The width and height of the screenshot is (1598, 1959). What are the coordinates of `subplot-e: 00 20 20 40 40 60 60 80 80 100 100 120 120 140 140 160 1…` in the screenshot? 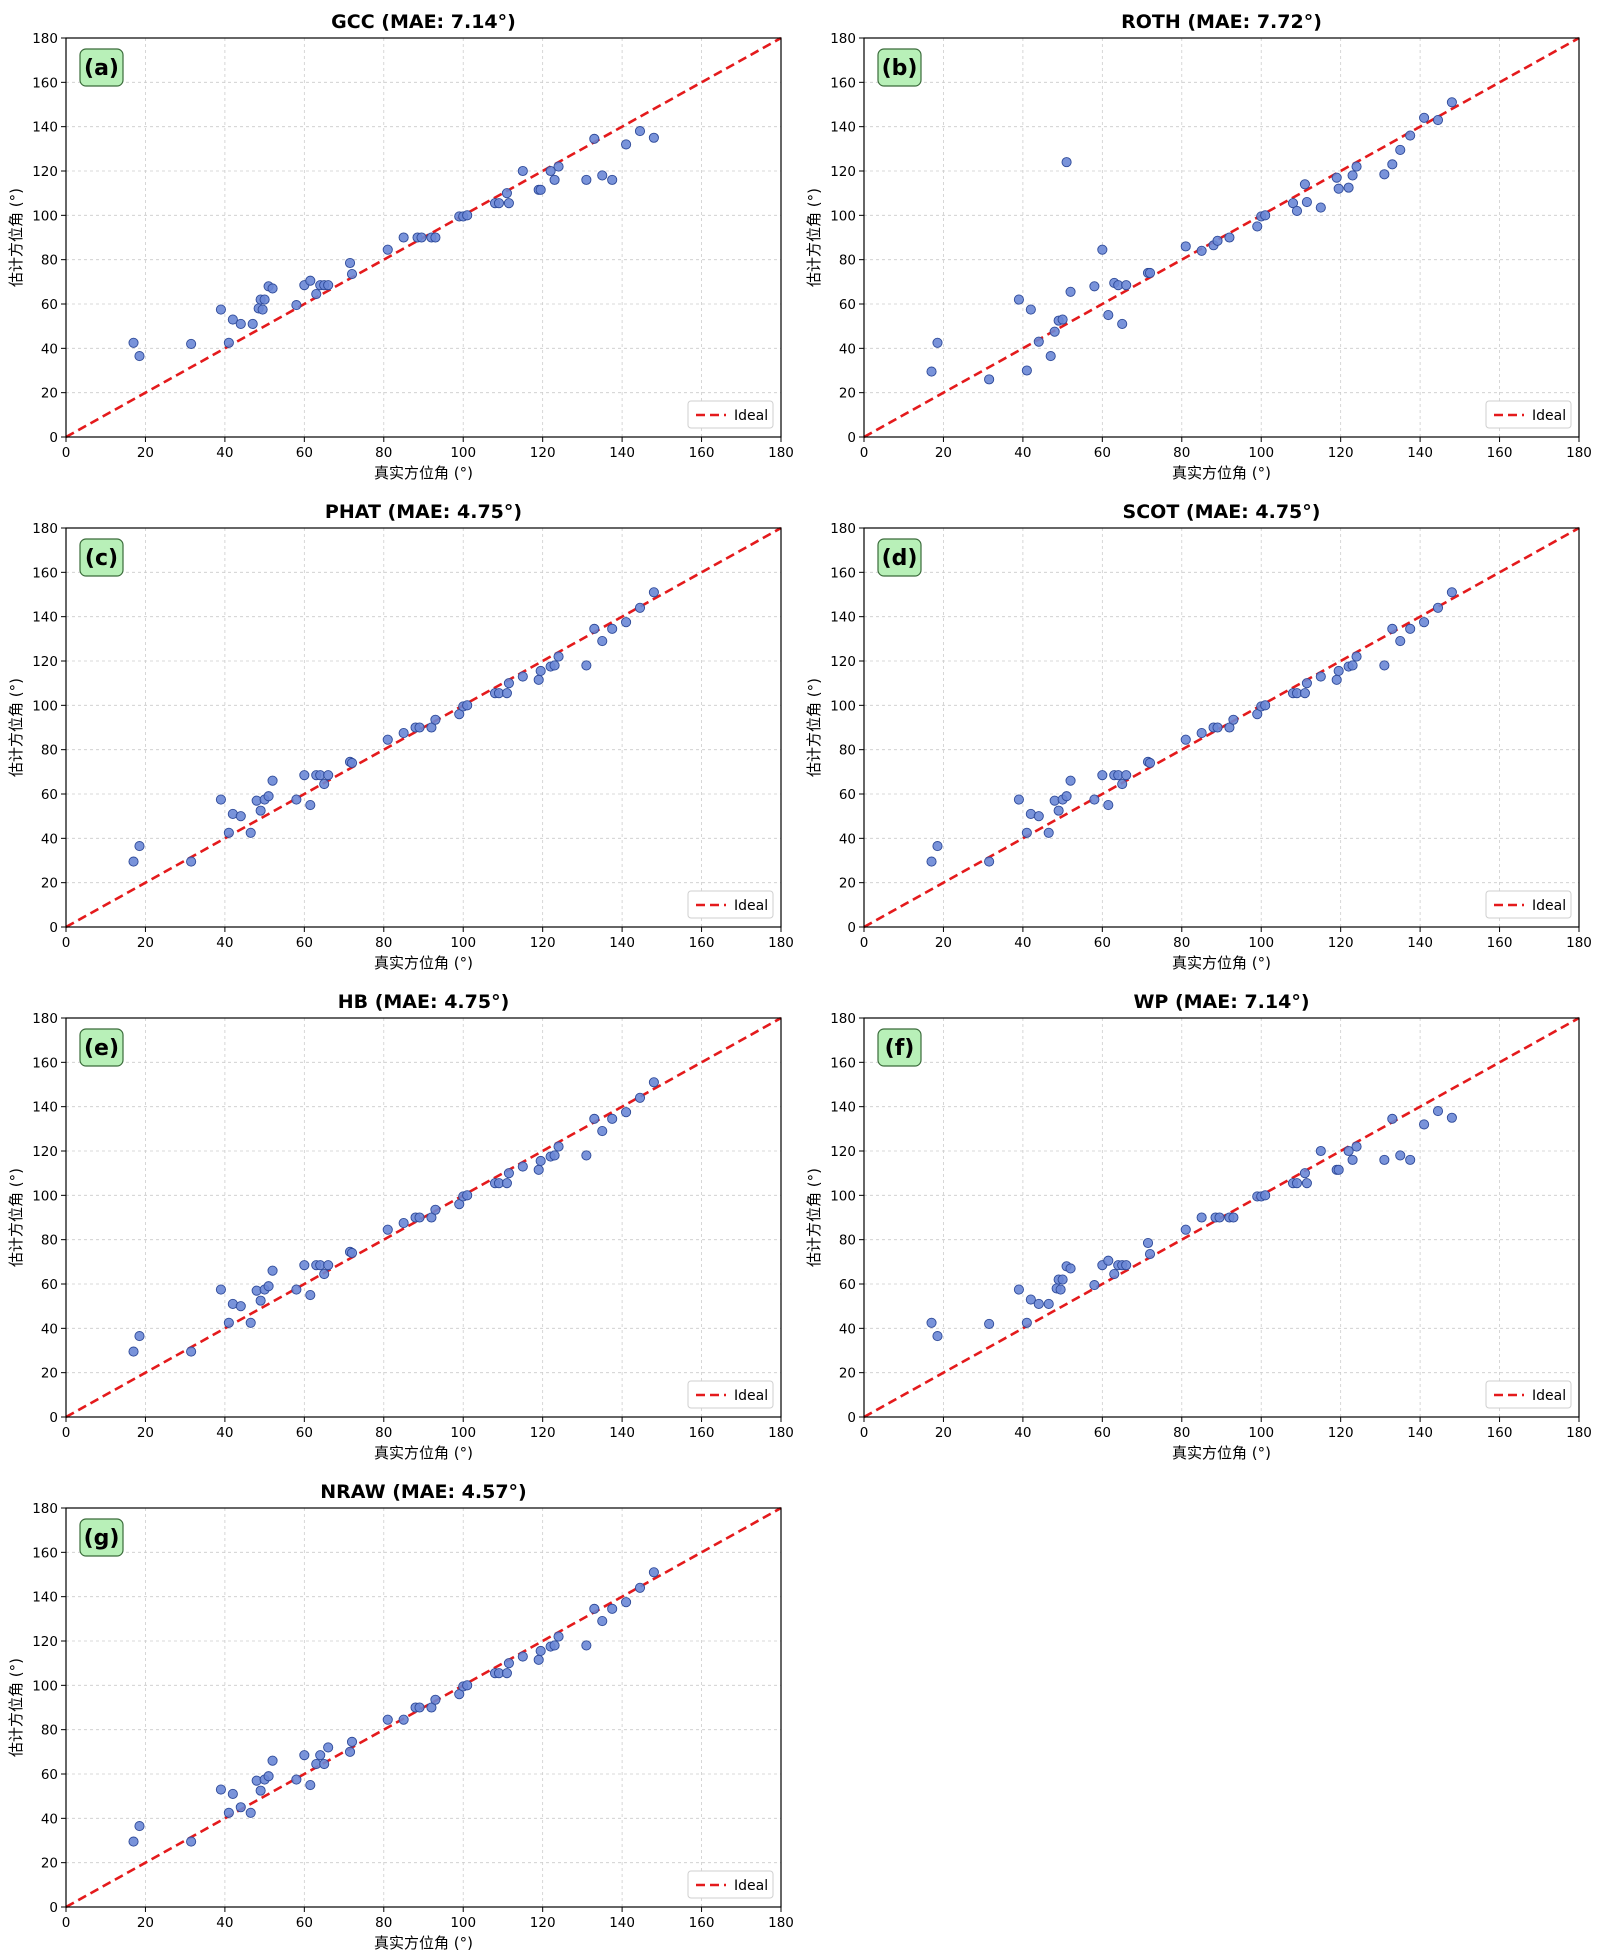 It's located at (400, 1226).